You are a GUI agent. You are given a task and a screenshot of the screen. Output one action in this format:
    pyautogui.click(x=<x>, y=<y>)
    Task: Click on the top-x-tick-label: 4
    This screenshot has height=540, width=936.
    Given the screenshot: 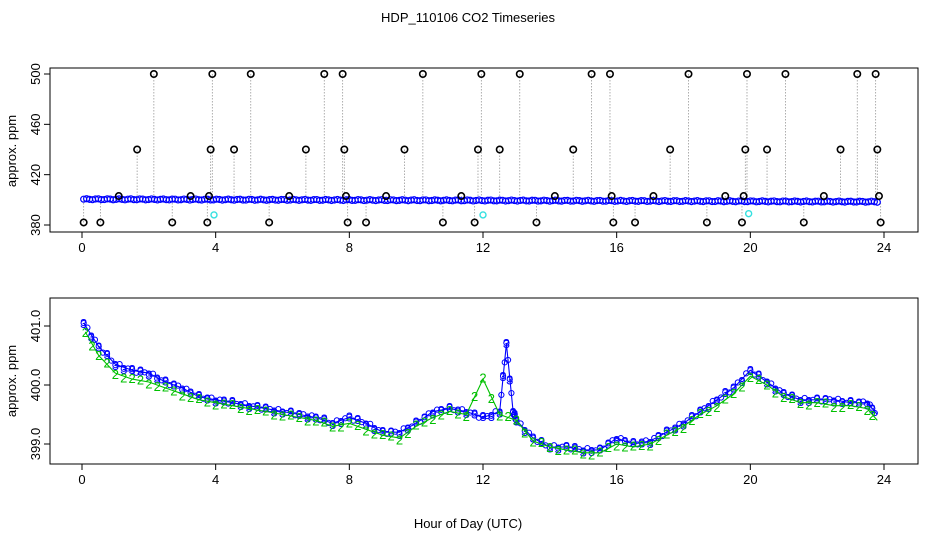 What is the action you would take?
    pyautogui.click(x=215, y=247)
    